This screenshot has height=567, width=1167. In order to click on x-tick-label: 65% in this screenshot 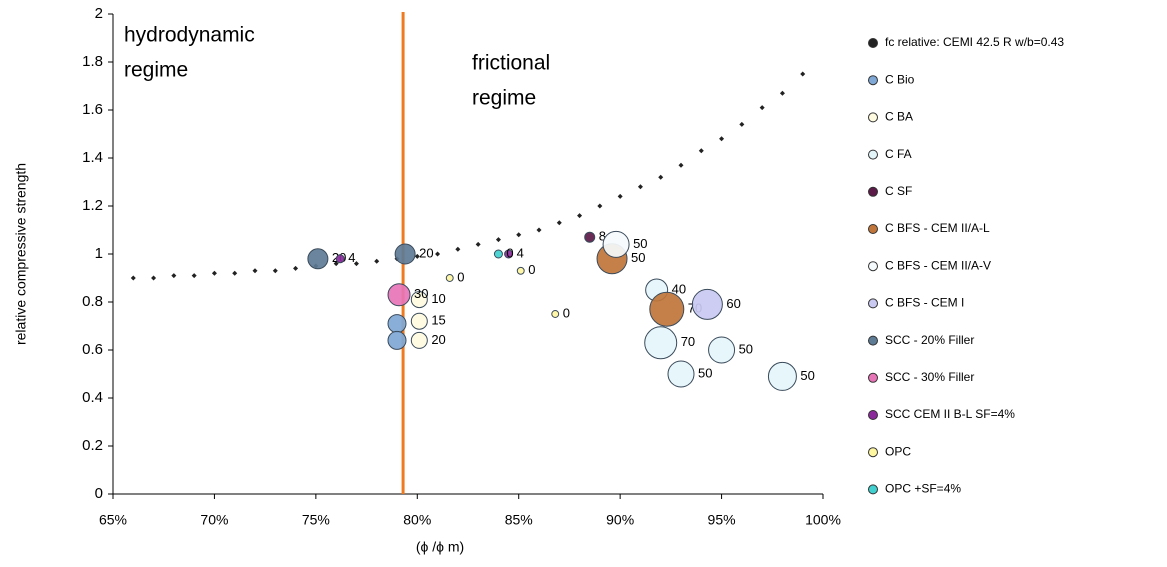, I will do `click(113, 520)`.